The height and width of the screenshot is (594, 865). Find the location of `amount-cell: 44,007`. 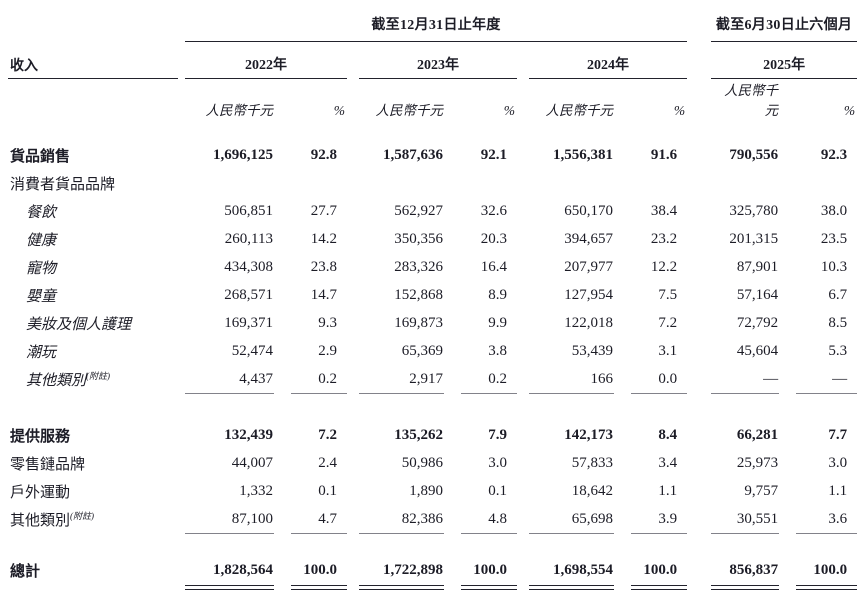

amount-cell: 44,007 is located at coordinates (252, 462).